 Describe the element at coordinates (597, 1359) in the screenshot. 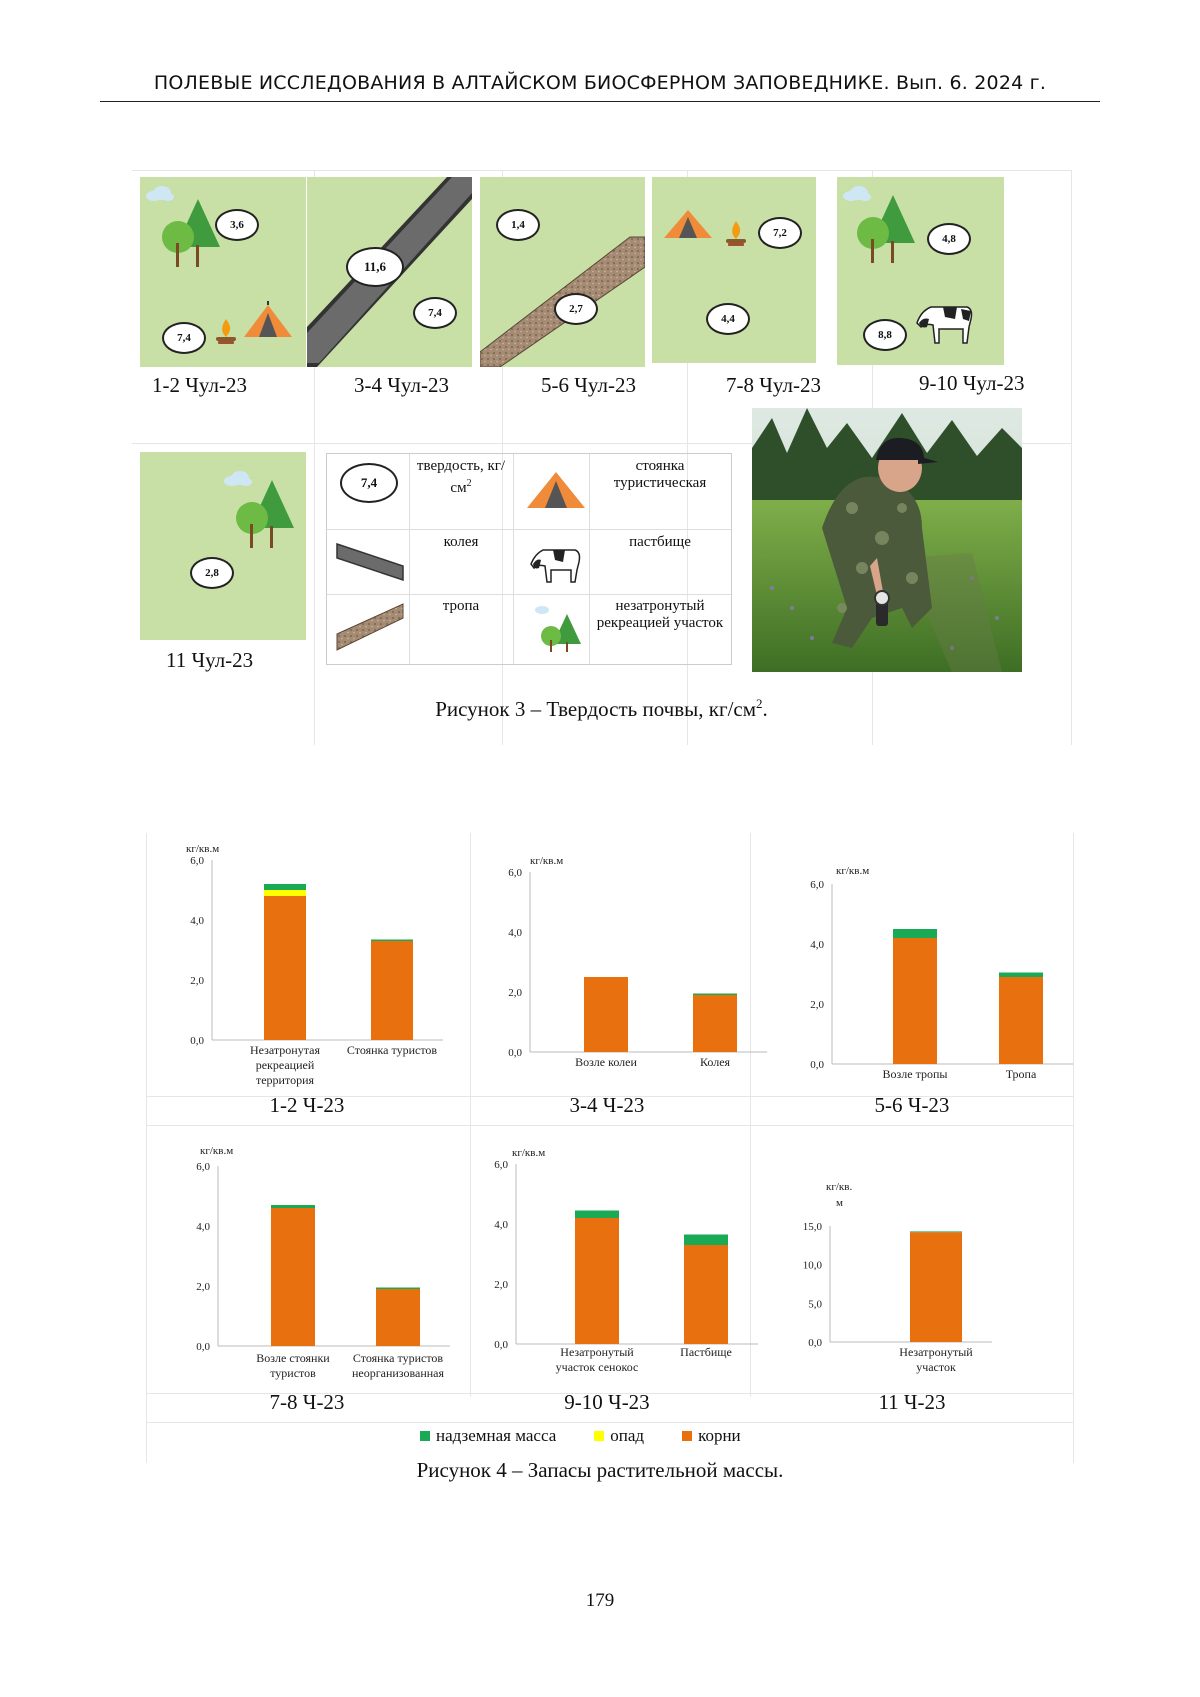

I see `category-label: Незатронутыйучасток сенокос` at that location.